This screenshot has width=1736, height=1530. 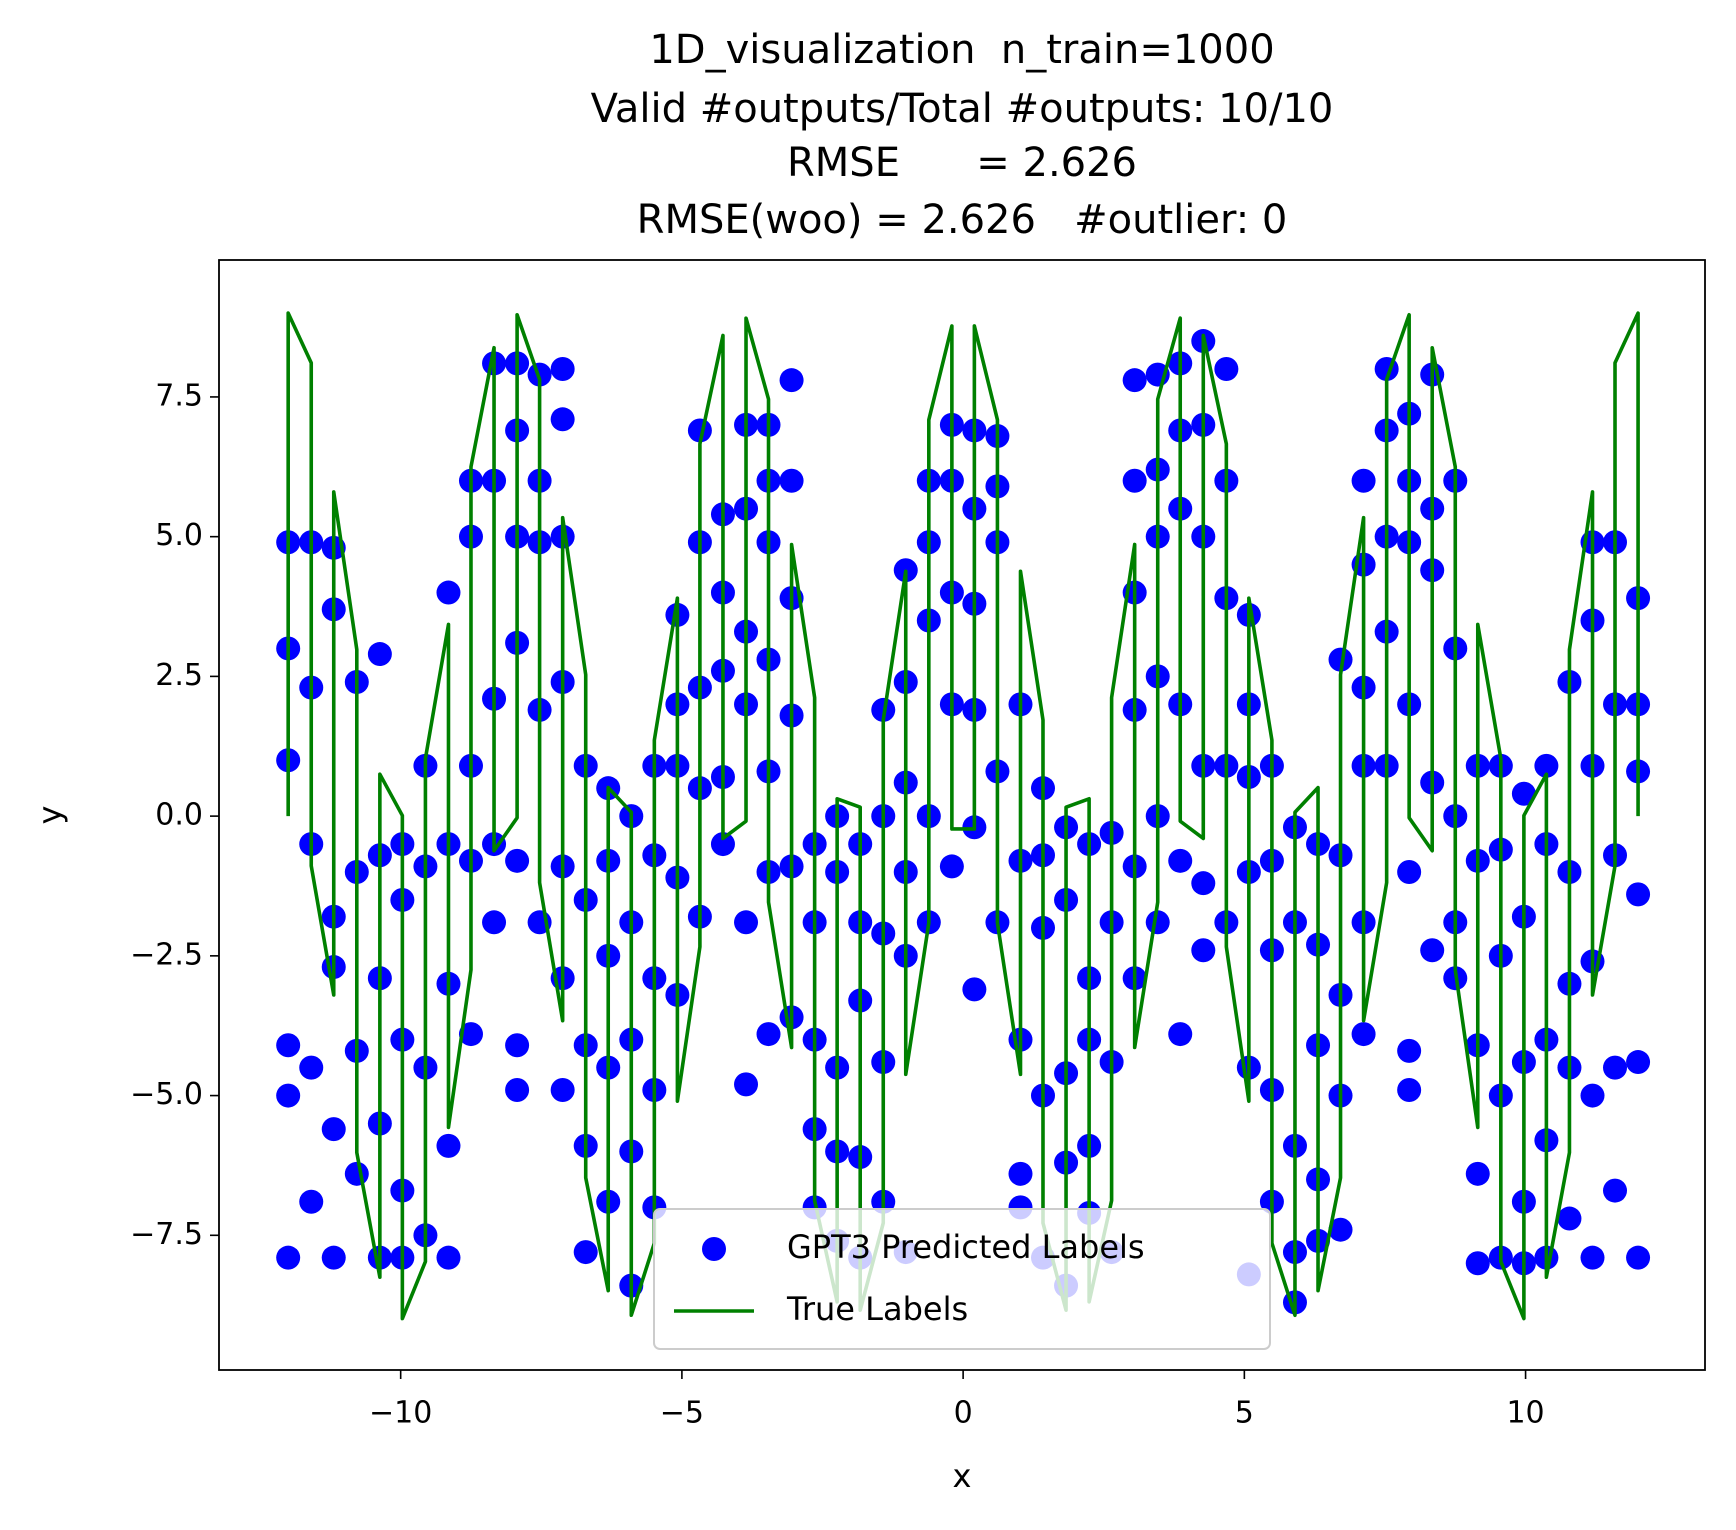 I want to click on x-tick-label: −5, so click(x=682, y=1413).